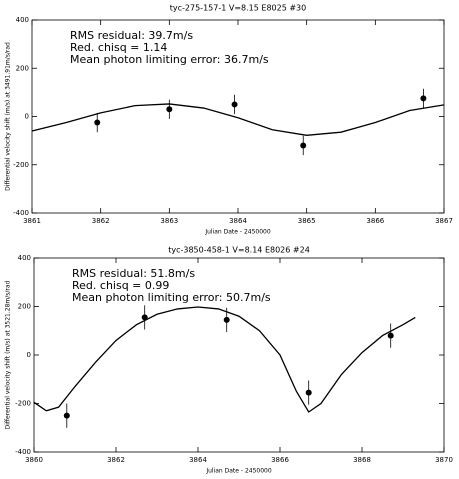  What do you see at coordinates (444, 460) in the screenshot?
I see `x-tick-label: 3870` at bounding box center [444, 460].